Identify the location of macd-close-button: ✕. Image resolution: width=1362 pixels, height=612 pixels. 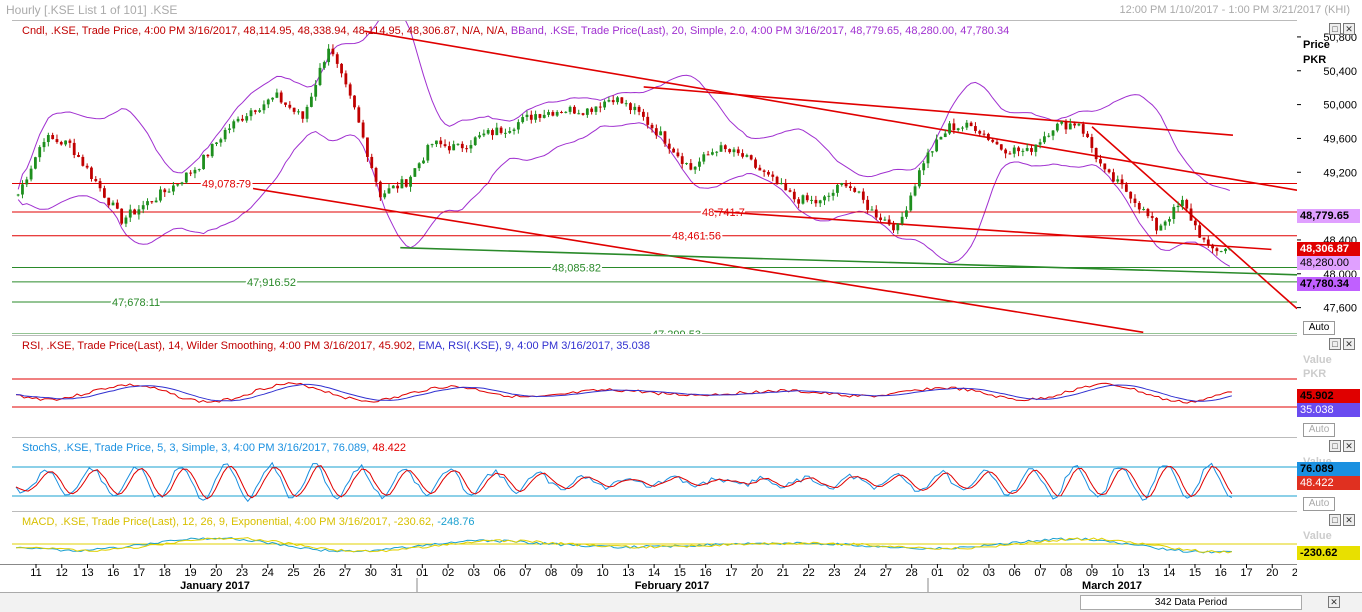
(1349, 520).